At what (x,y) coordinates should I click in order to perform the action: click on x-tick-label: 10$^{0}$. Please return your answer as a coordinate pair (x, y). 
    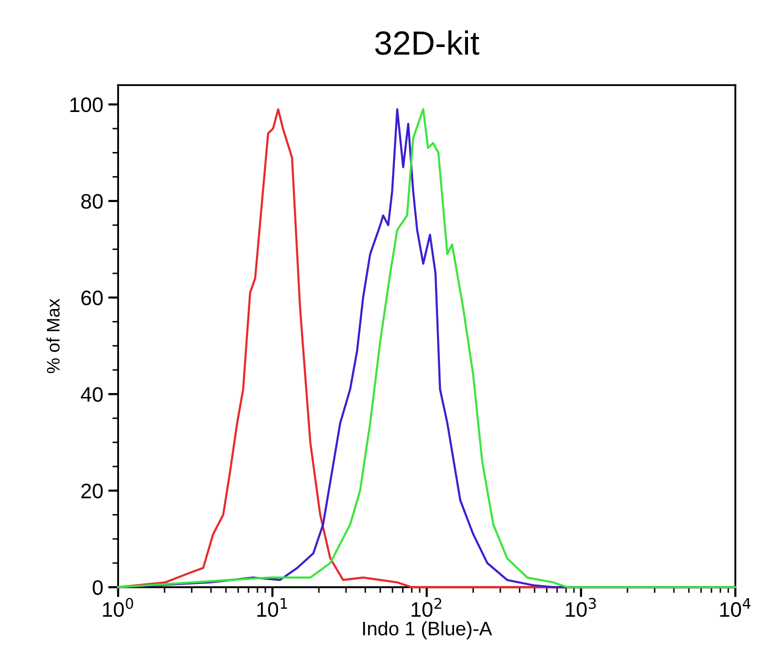
    Looking at the image, I should click on (118, 607).